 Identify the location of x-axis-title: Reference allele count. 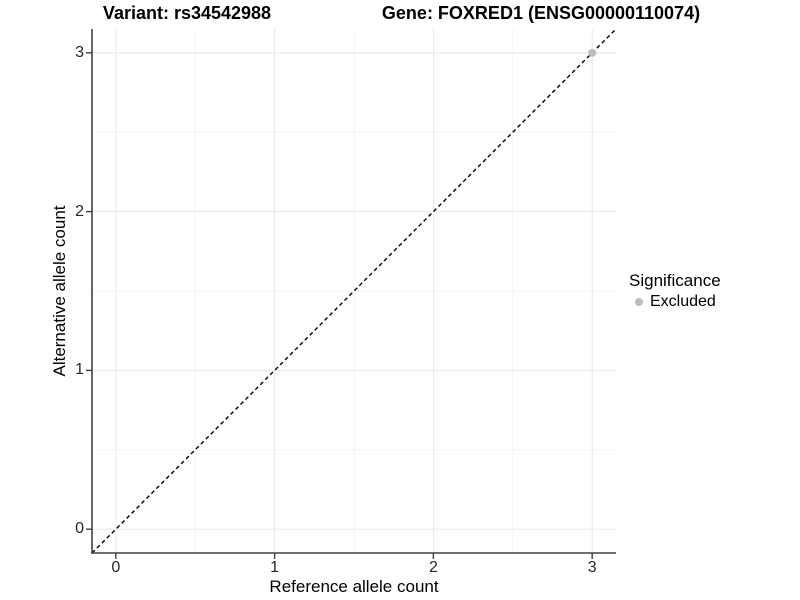
(354, 586).